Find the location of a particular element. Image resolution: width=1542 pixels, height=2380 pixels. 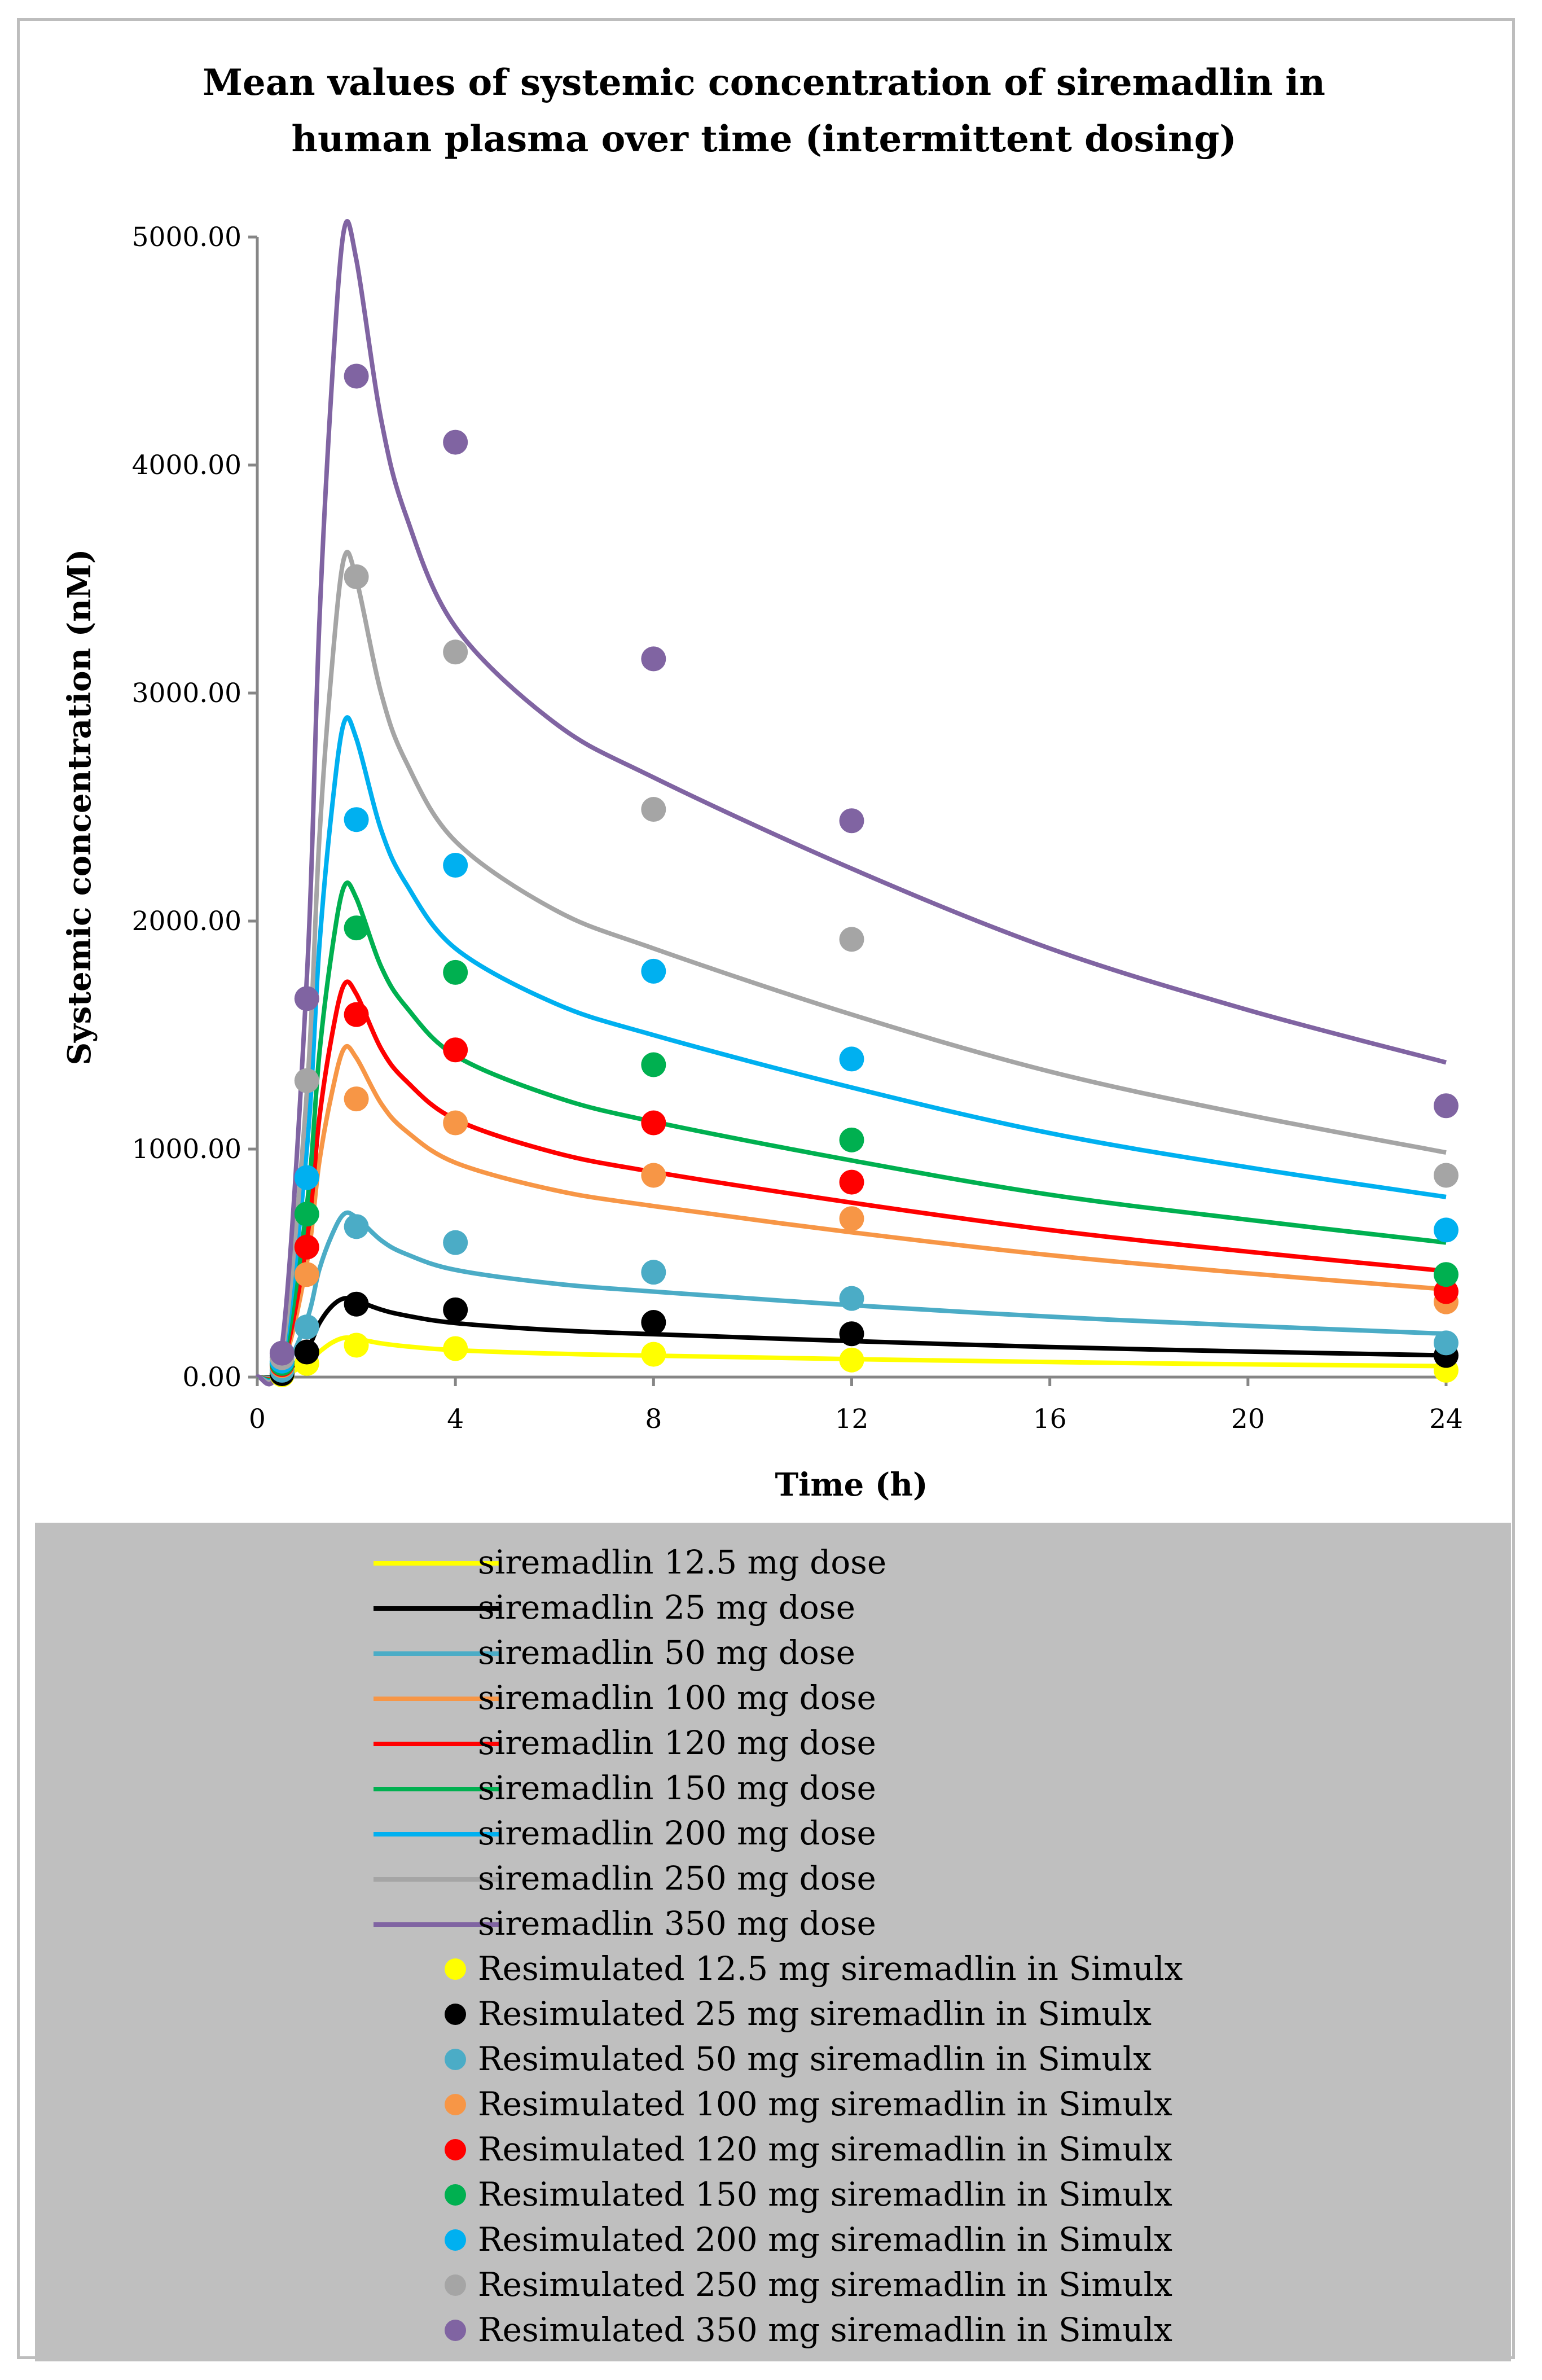

y-axis-title: Systemic concentration (nM) is located at coordinates (79, 807).